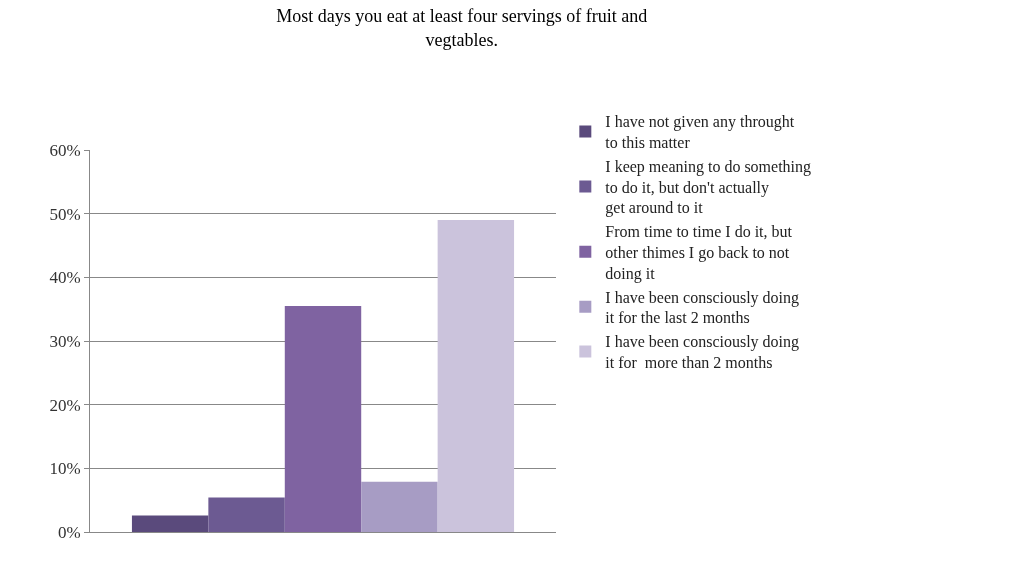 This screenshot has height=562, width=1026. I want to click on y-tick-label: 50%, so click(65, 214).